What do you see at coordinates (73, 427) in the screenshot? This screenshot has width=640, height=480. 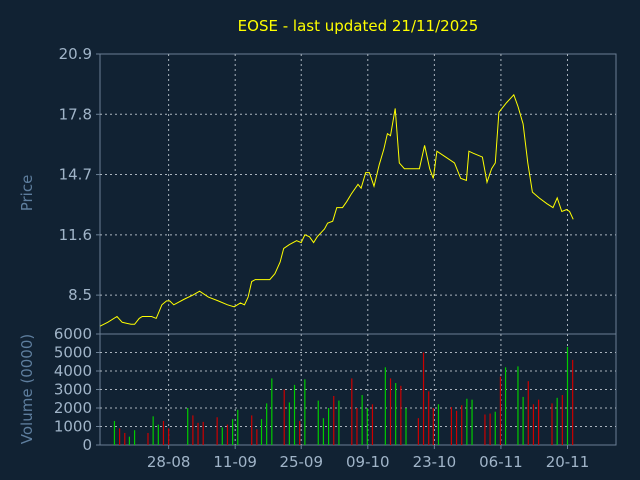 I see `volume-tick-label: 1000` at bounding box center [73, 427].